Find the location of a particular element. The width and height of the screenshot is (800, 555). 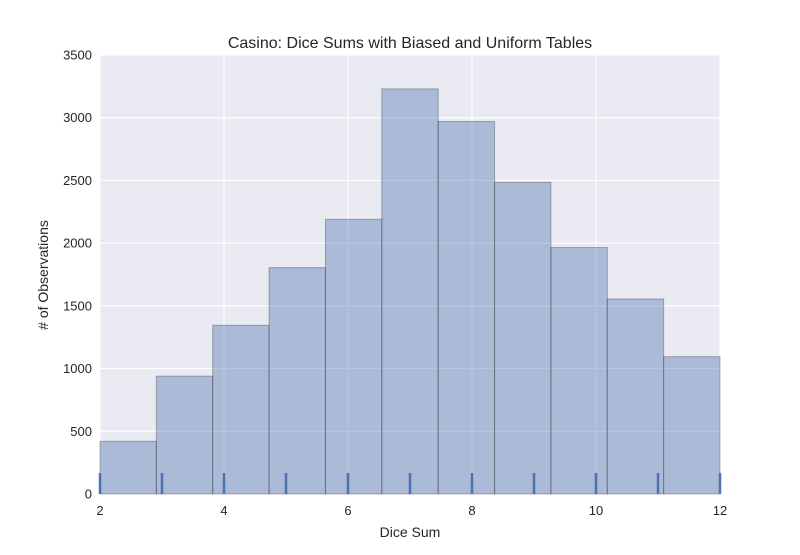

x-tick-label: 4 is located at coordinates (223, 510).